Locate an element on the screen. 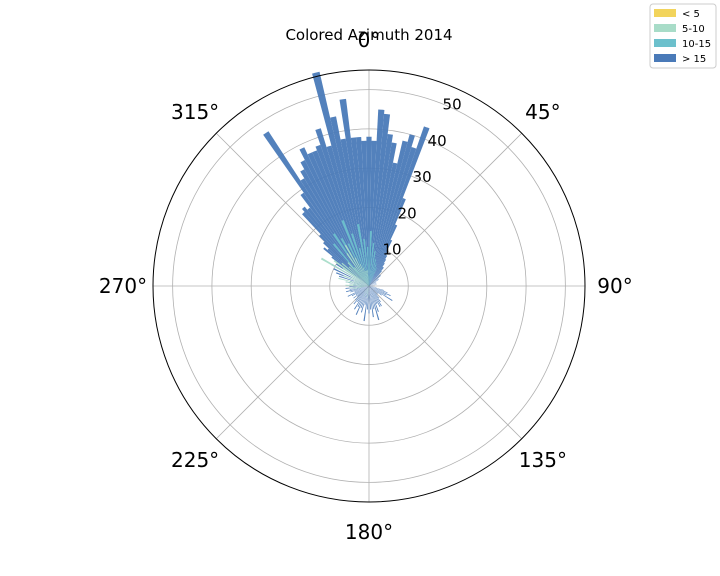 The height and width of the screenshot is (576, 720). bar--15-164 is located at coordinates (374, 303).